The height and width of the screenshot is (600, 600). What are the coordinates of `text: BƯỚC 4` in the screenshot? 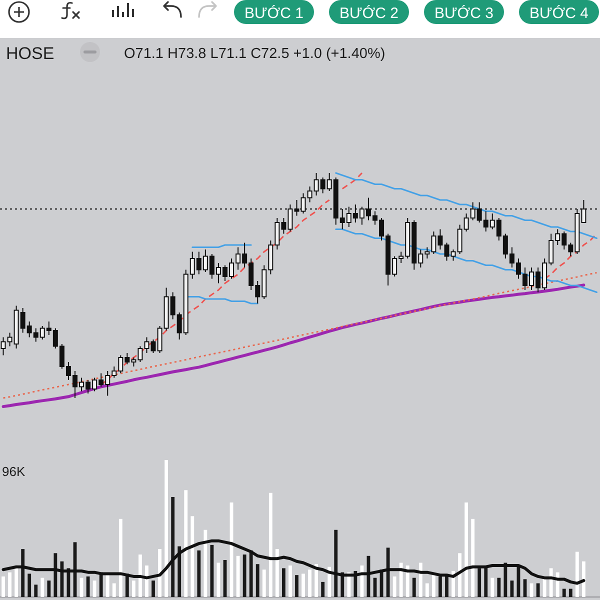 It's located at (559, 13).